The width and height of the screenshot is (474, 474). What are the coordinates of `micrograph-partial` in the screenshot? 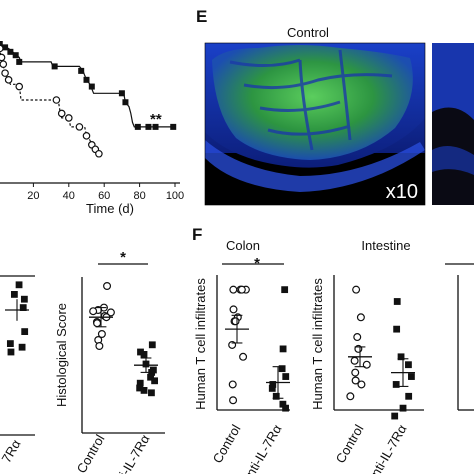 It's located at (453, 124).